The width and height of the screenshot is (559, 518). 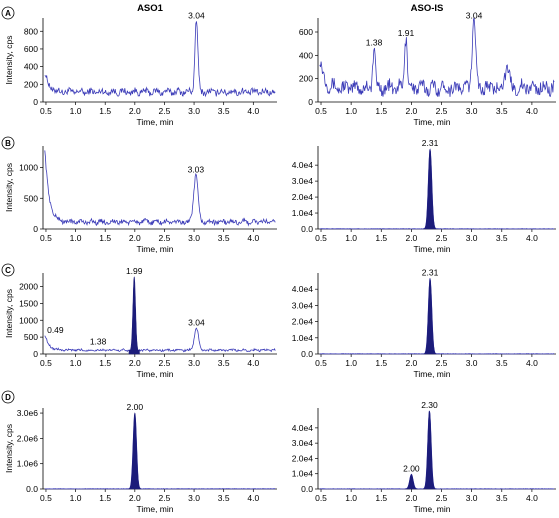 I want to click on x-tick-label-b-left: 4.0, so click(x=253, y=238).